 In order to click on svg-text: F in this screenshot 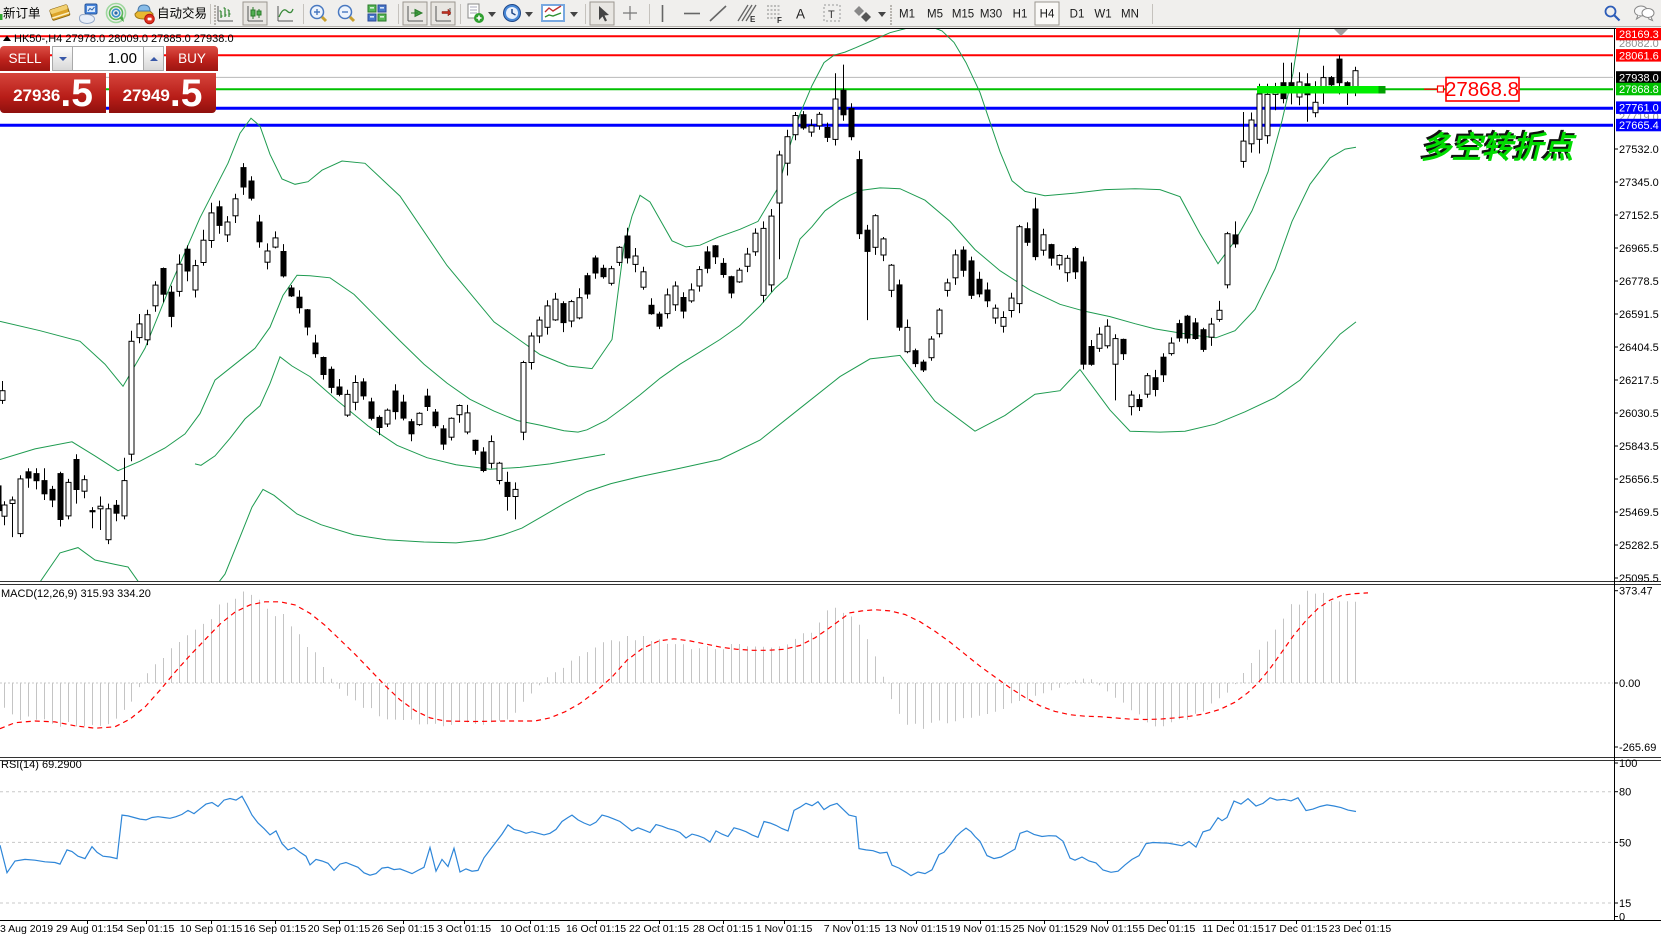, I will do `click(779, 20)`.